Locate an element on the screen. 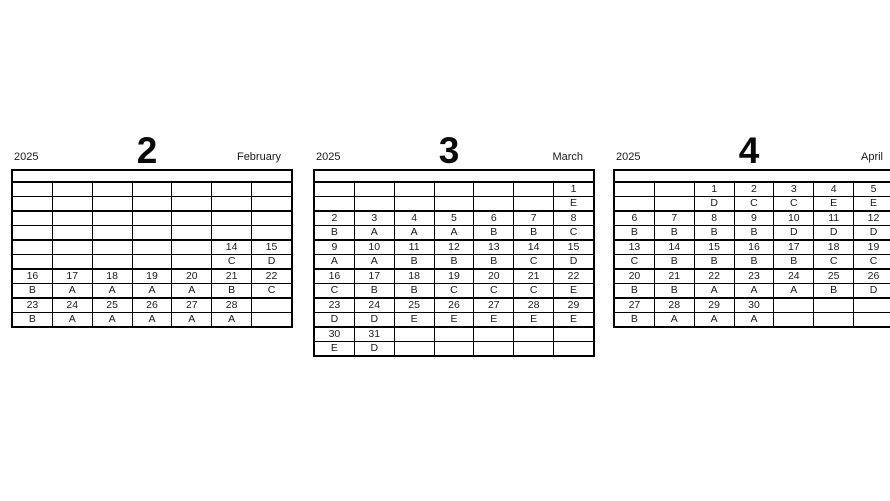 This screenshot has height=501, width=890. date-cell: 13 is located at coordinates (494, 247).